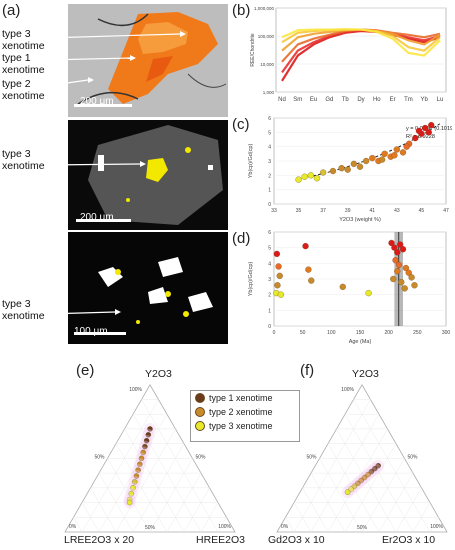  Describe the element at coordinates (150, 528) in the screenshot. I see `ternary-tick-e: 50%` at that location.